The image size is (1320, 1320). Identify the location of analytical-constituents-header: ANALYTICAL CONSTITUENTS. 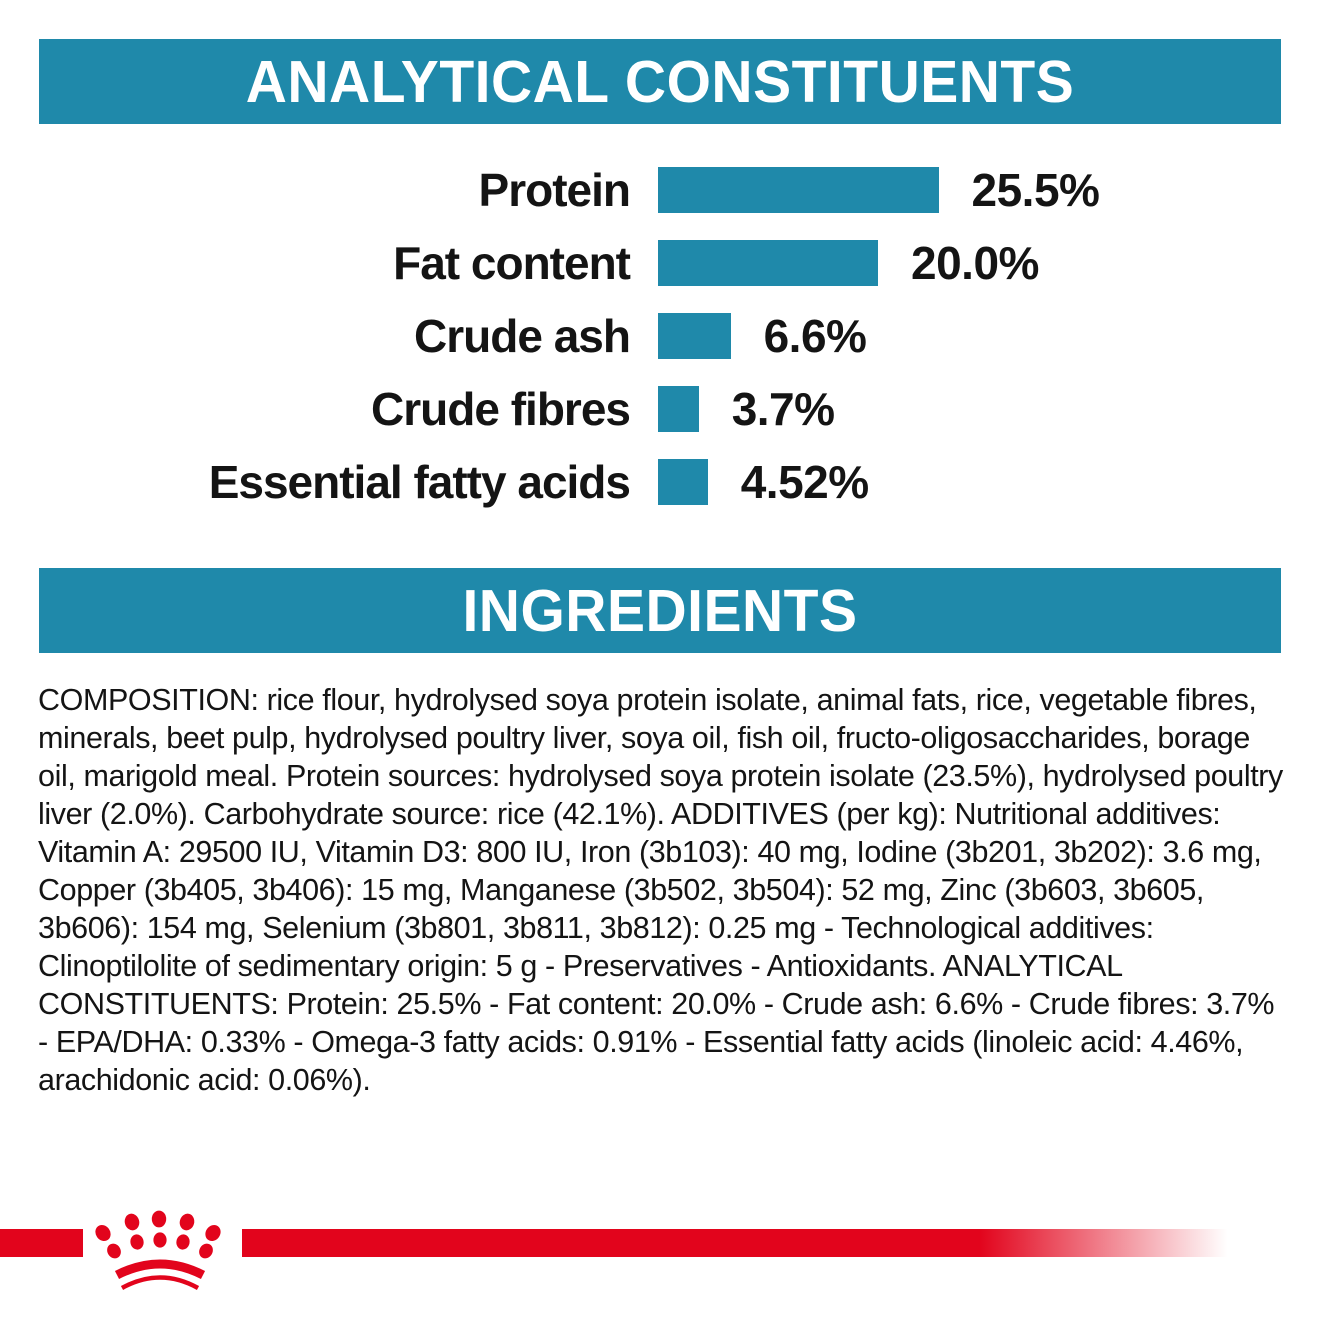
(660, 81).